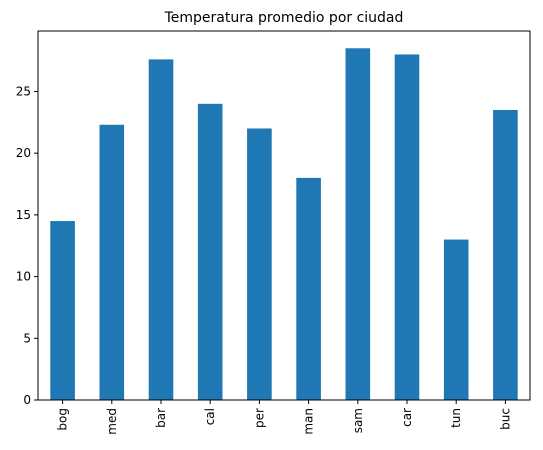 Image resolution: width=543 pixels, height=450 pixels. Describe the element at coordinates (27, 338) in the screenshot. I see `y-tick-label-5: 5` at that location.